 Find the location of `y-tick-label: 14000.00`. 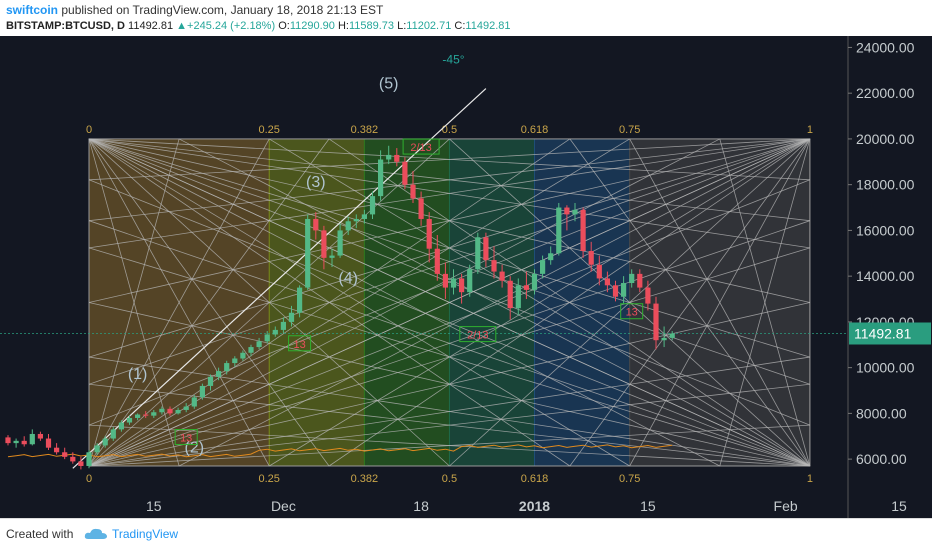

y-tick-label: 14000.00 is located at coordinates (885, 276).